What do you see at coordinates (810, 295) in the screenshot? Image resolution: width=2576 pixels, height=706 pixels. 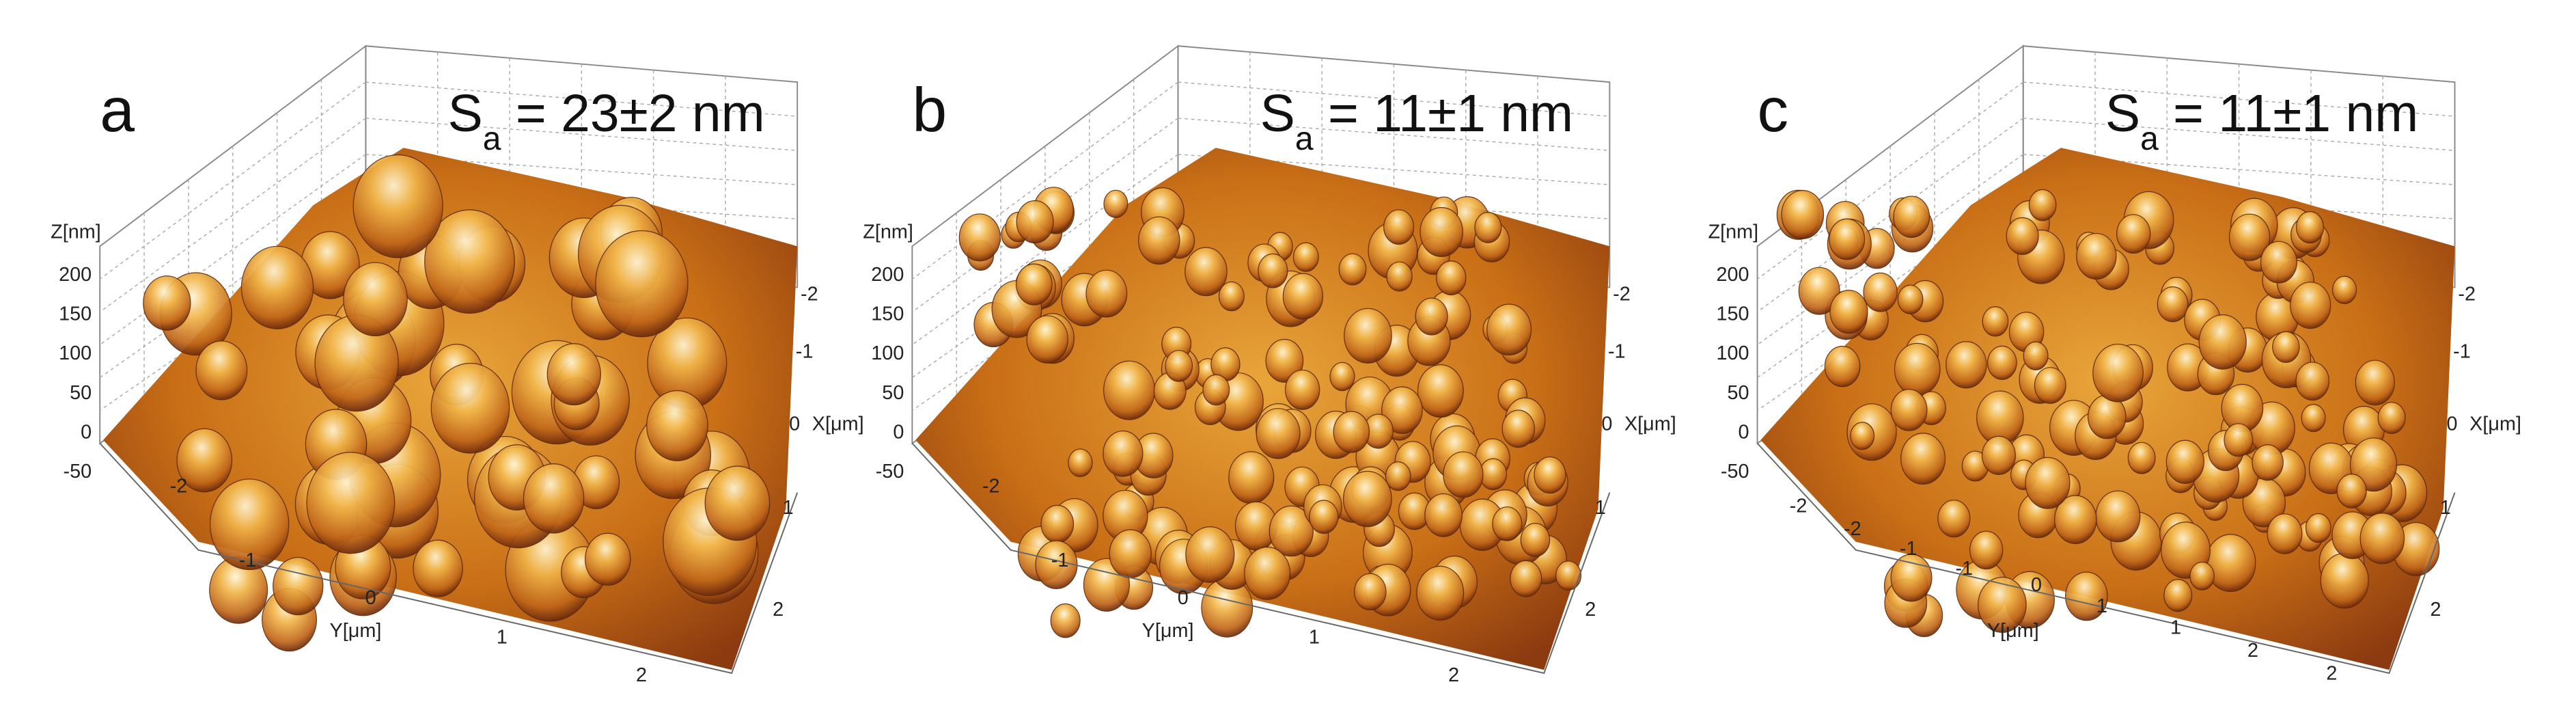 I see `x-tick-label: -2` at bounding box center [810, 295].